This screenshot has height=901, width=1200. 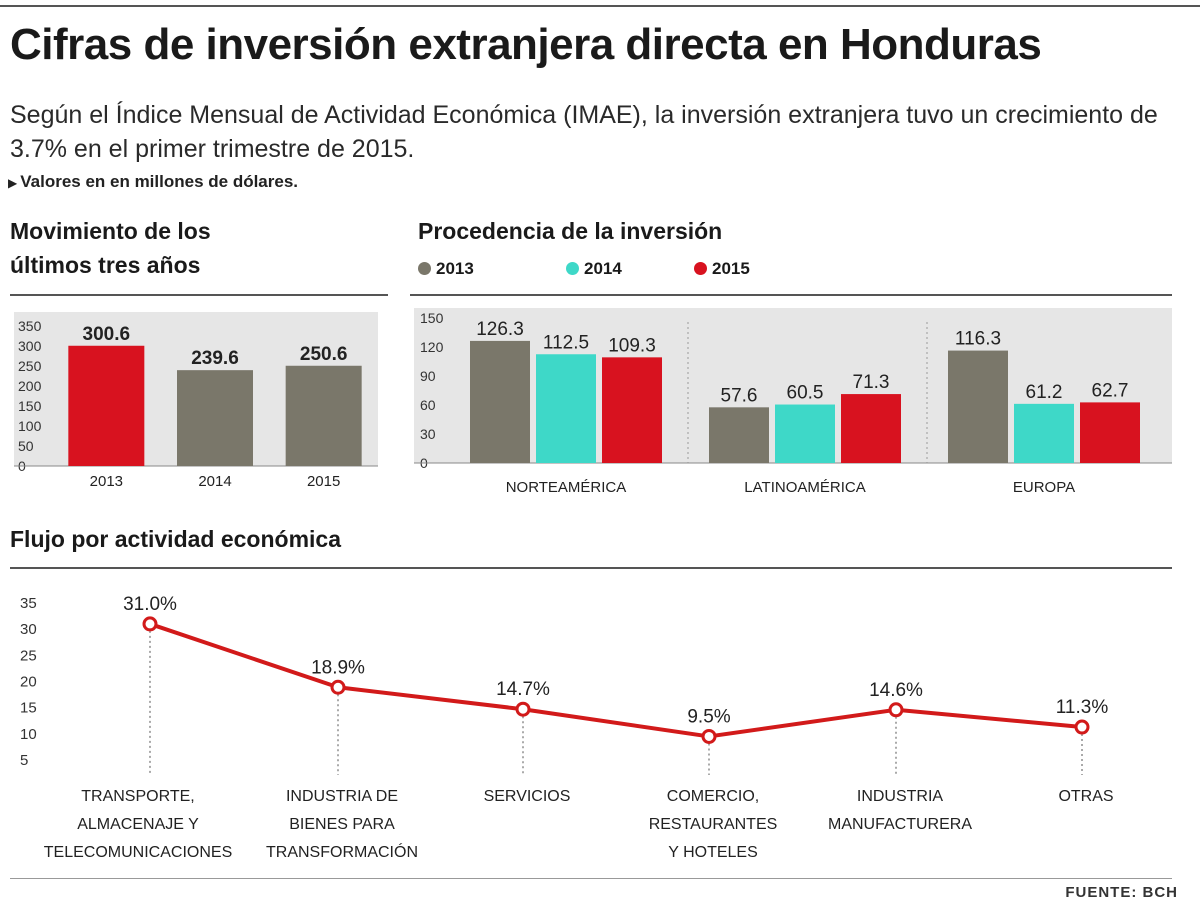 What do you see at coordinates (428, 405) in the screenshot?
I see `y-tick-label: 60` at bounding box center [428, 405].